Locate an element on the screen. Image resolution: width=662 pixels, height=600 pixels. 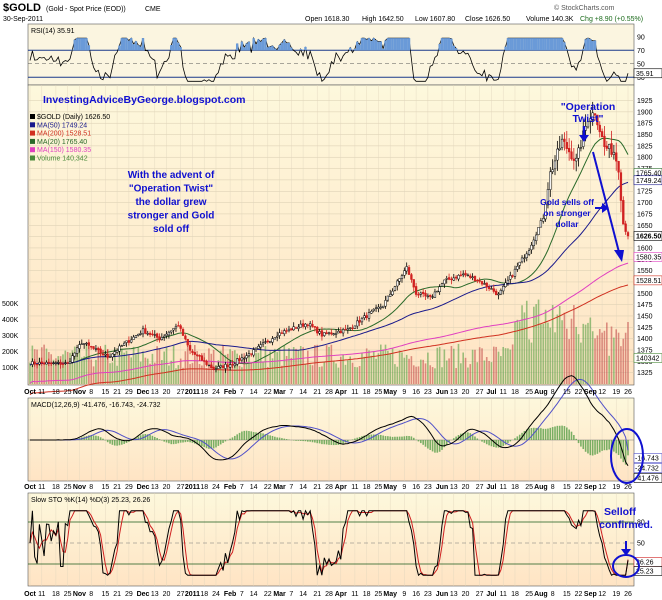
rsi-label: RSI(14) 35.91 is located at coordinates (53, 31).